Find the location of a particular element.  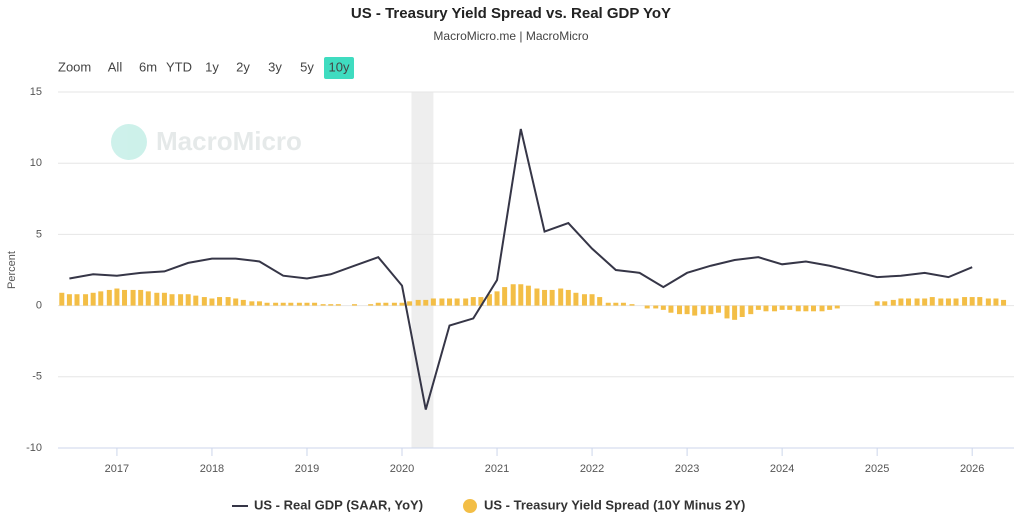

range-button-label: YTD is located at coordinates (179, 66).